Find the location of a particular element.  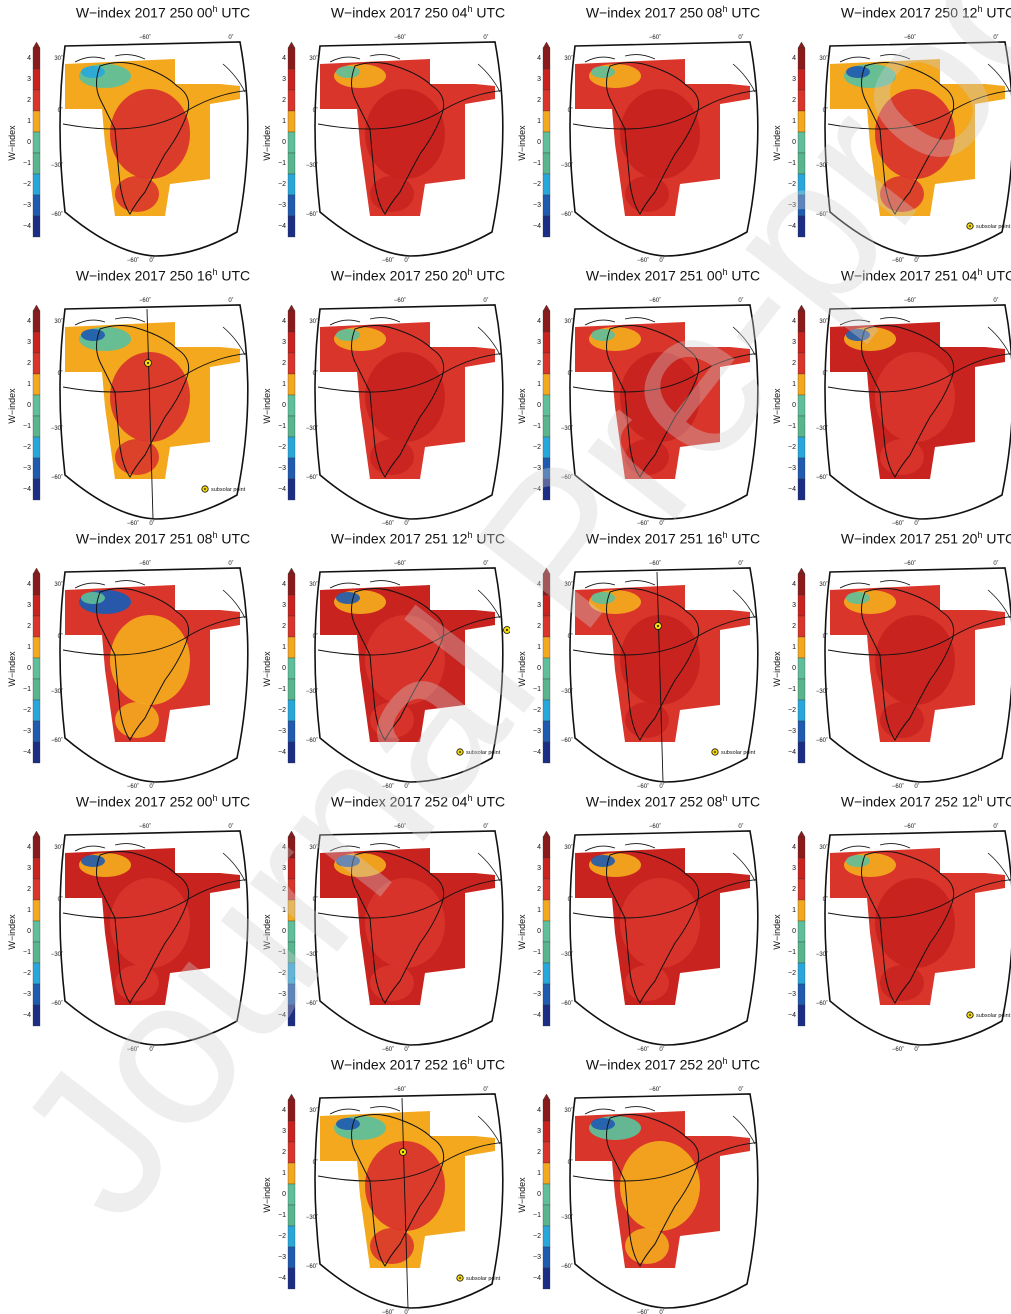

latitude-label: 30˚ is located at coordinates (313, 1110).